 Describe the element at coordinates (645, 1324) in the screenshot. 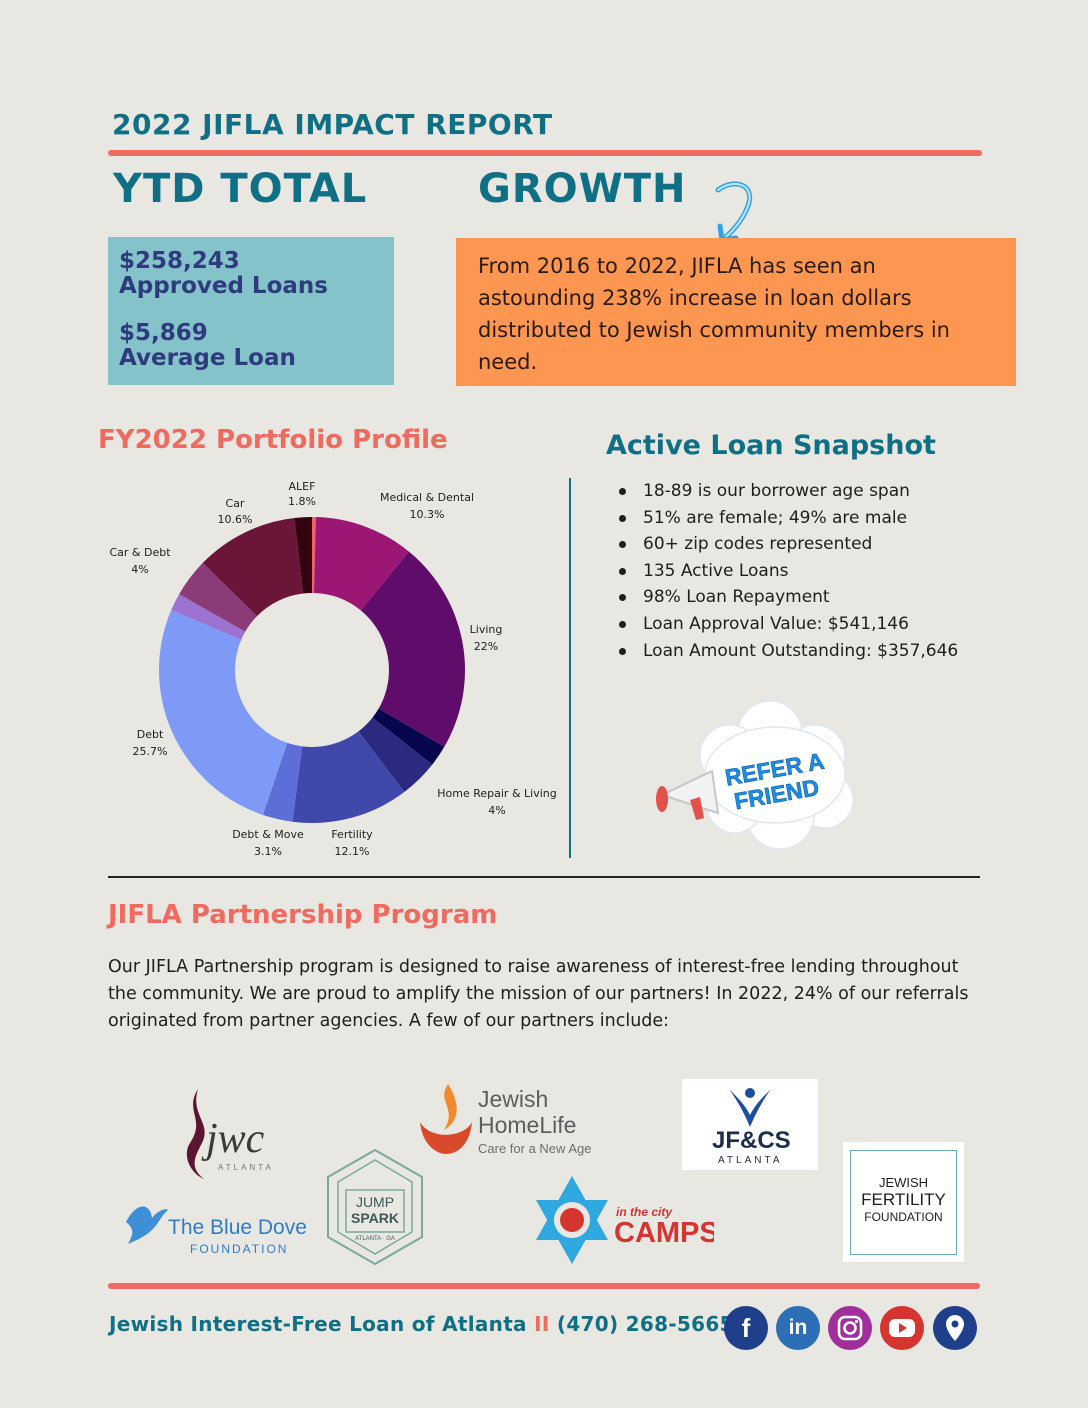

I see `footer-phone: (470) 268-5665` at that location.